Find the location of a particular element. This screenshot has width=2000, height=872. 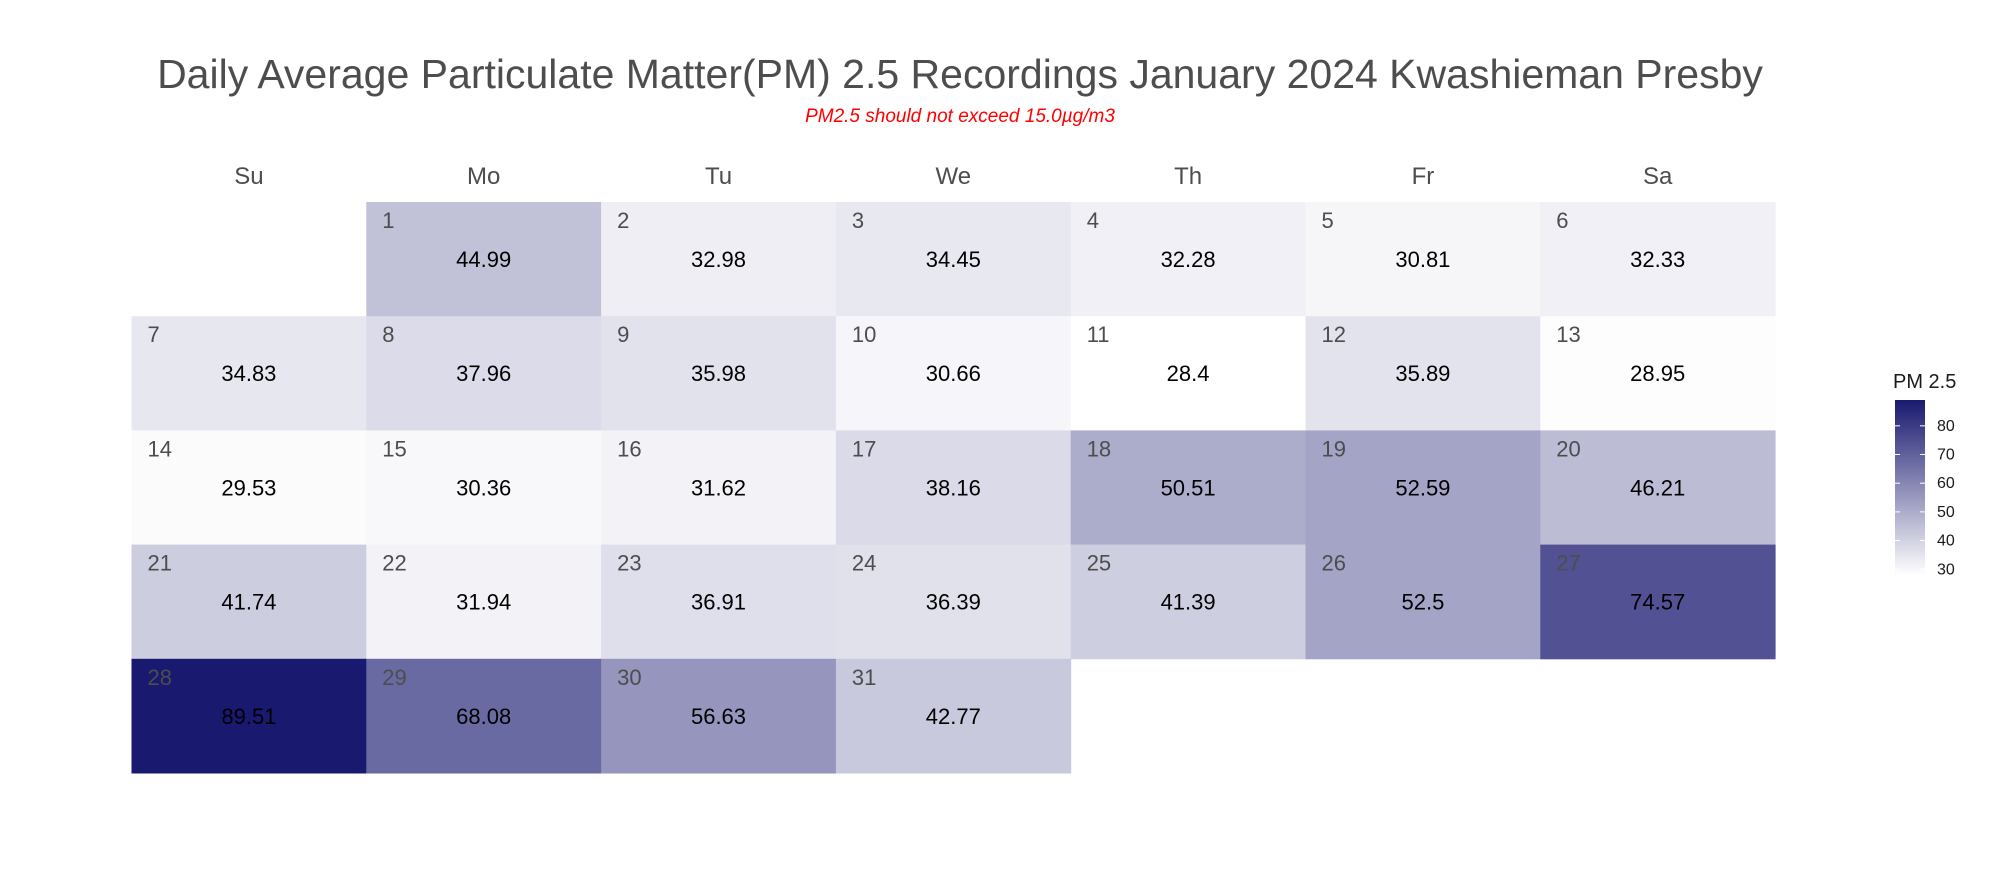

legend-tick-label: 50 is located at coordinates (1946, 512).